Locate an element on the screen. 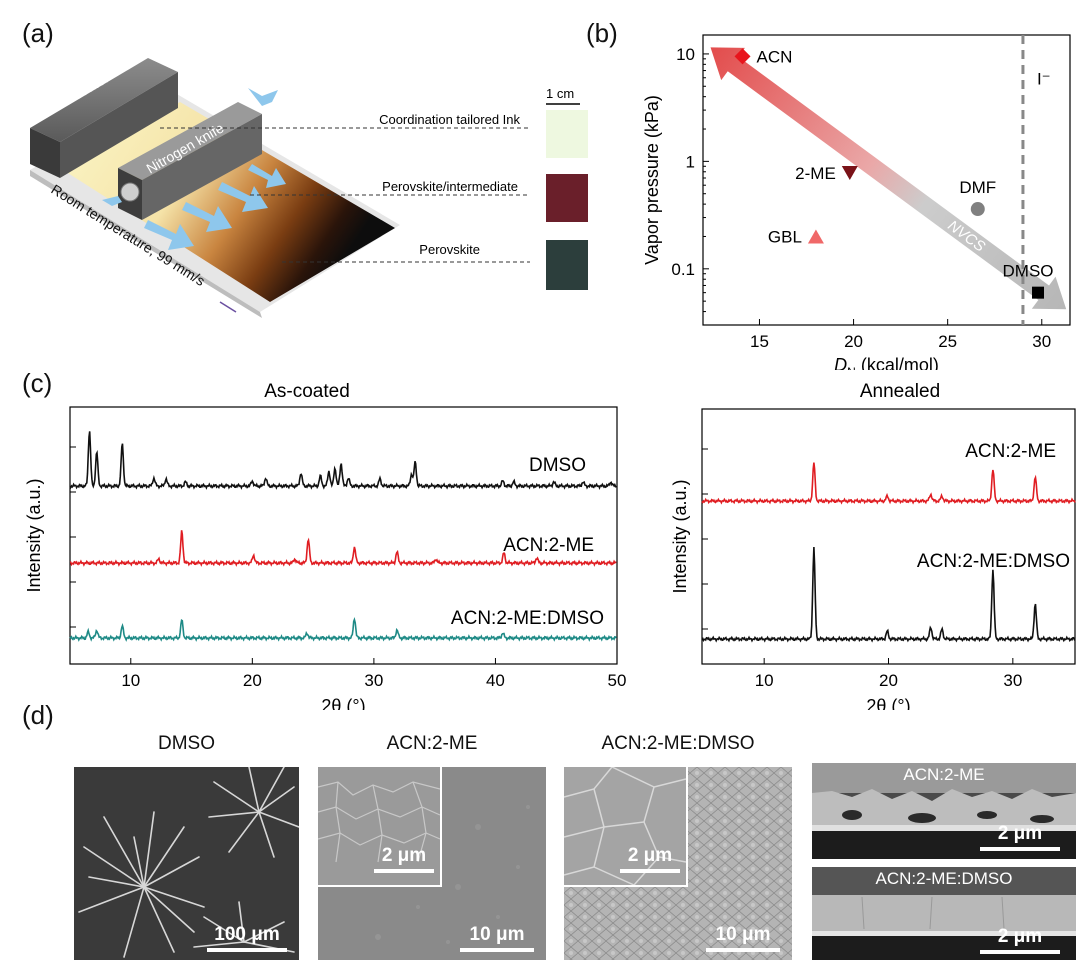 The height and width of the screenshot is (968, 1080). iodide-label: I⁻ is located at coordinates (1044, 78).